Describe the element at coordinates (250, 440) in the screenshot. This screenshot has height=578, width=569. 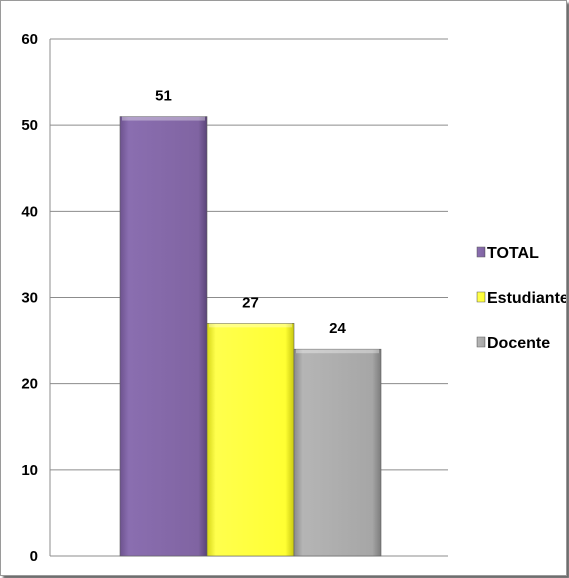
I see `bar-estudiante` at that location.